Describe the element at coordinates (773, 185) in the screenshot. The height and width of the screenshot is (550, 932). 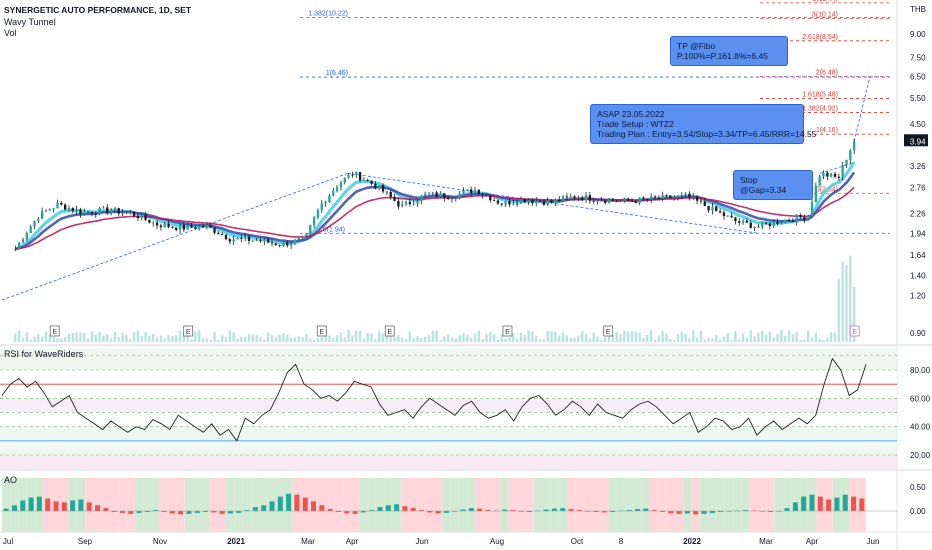
I see `stop-note: Stop @Gap=3.34` at that location.